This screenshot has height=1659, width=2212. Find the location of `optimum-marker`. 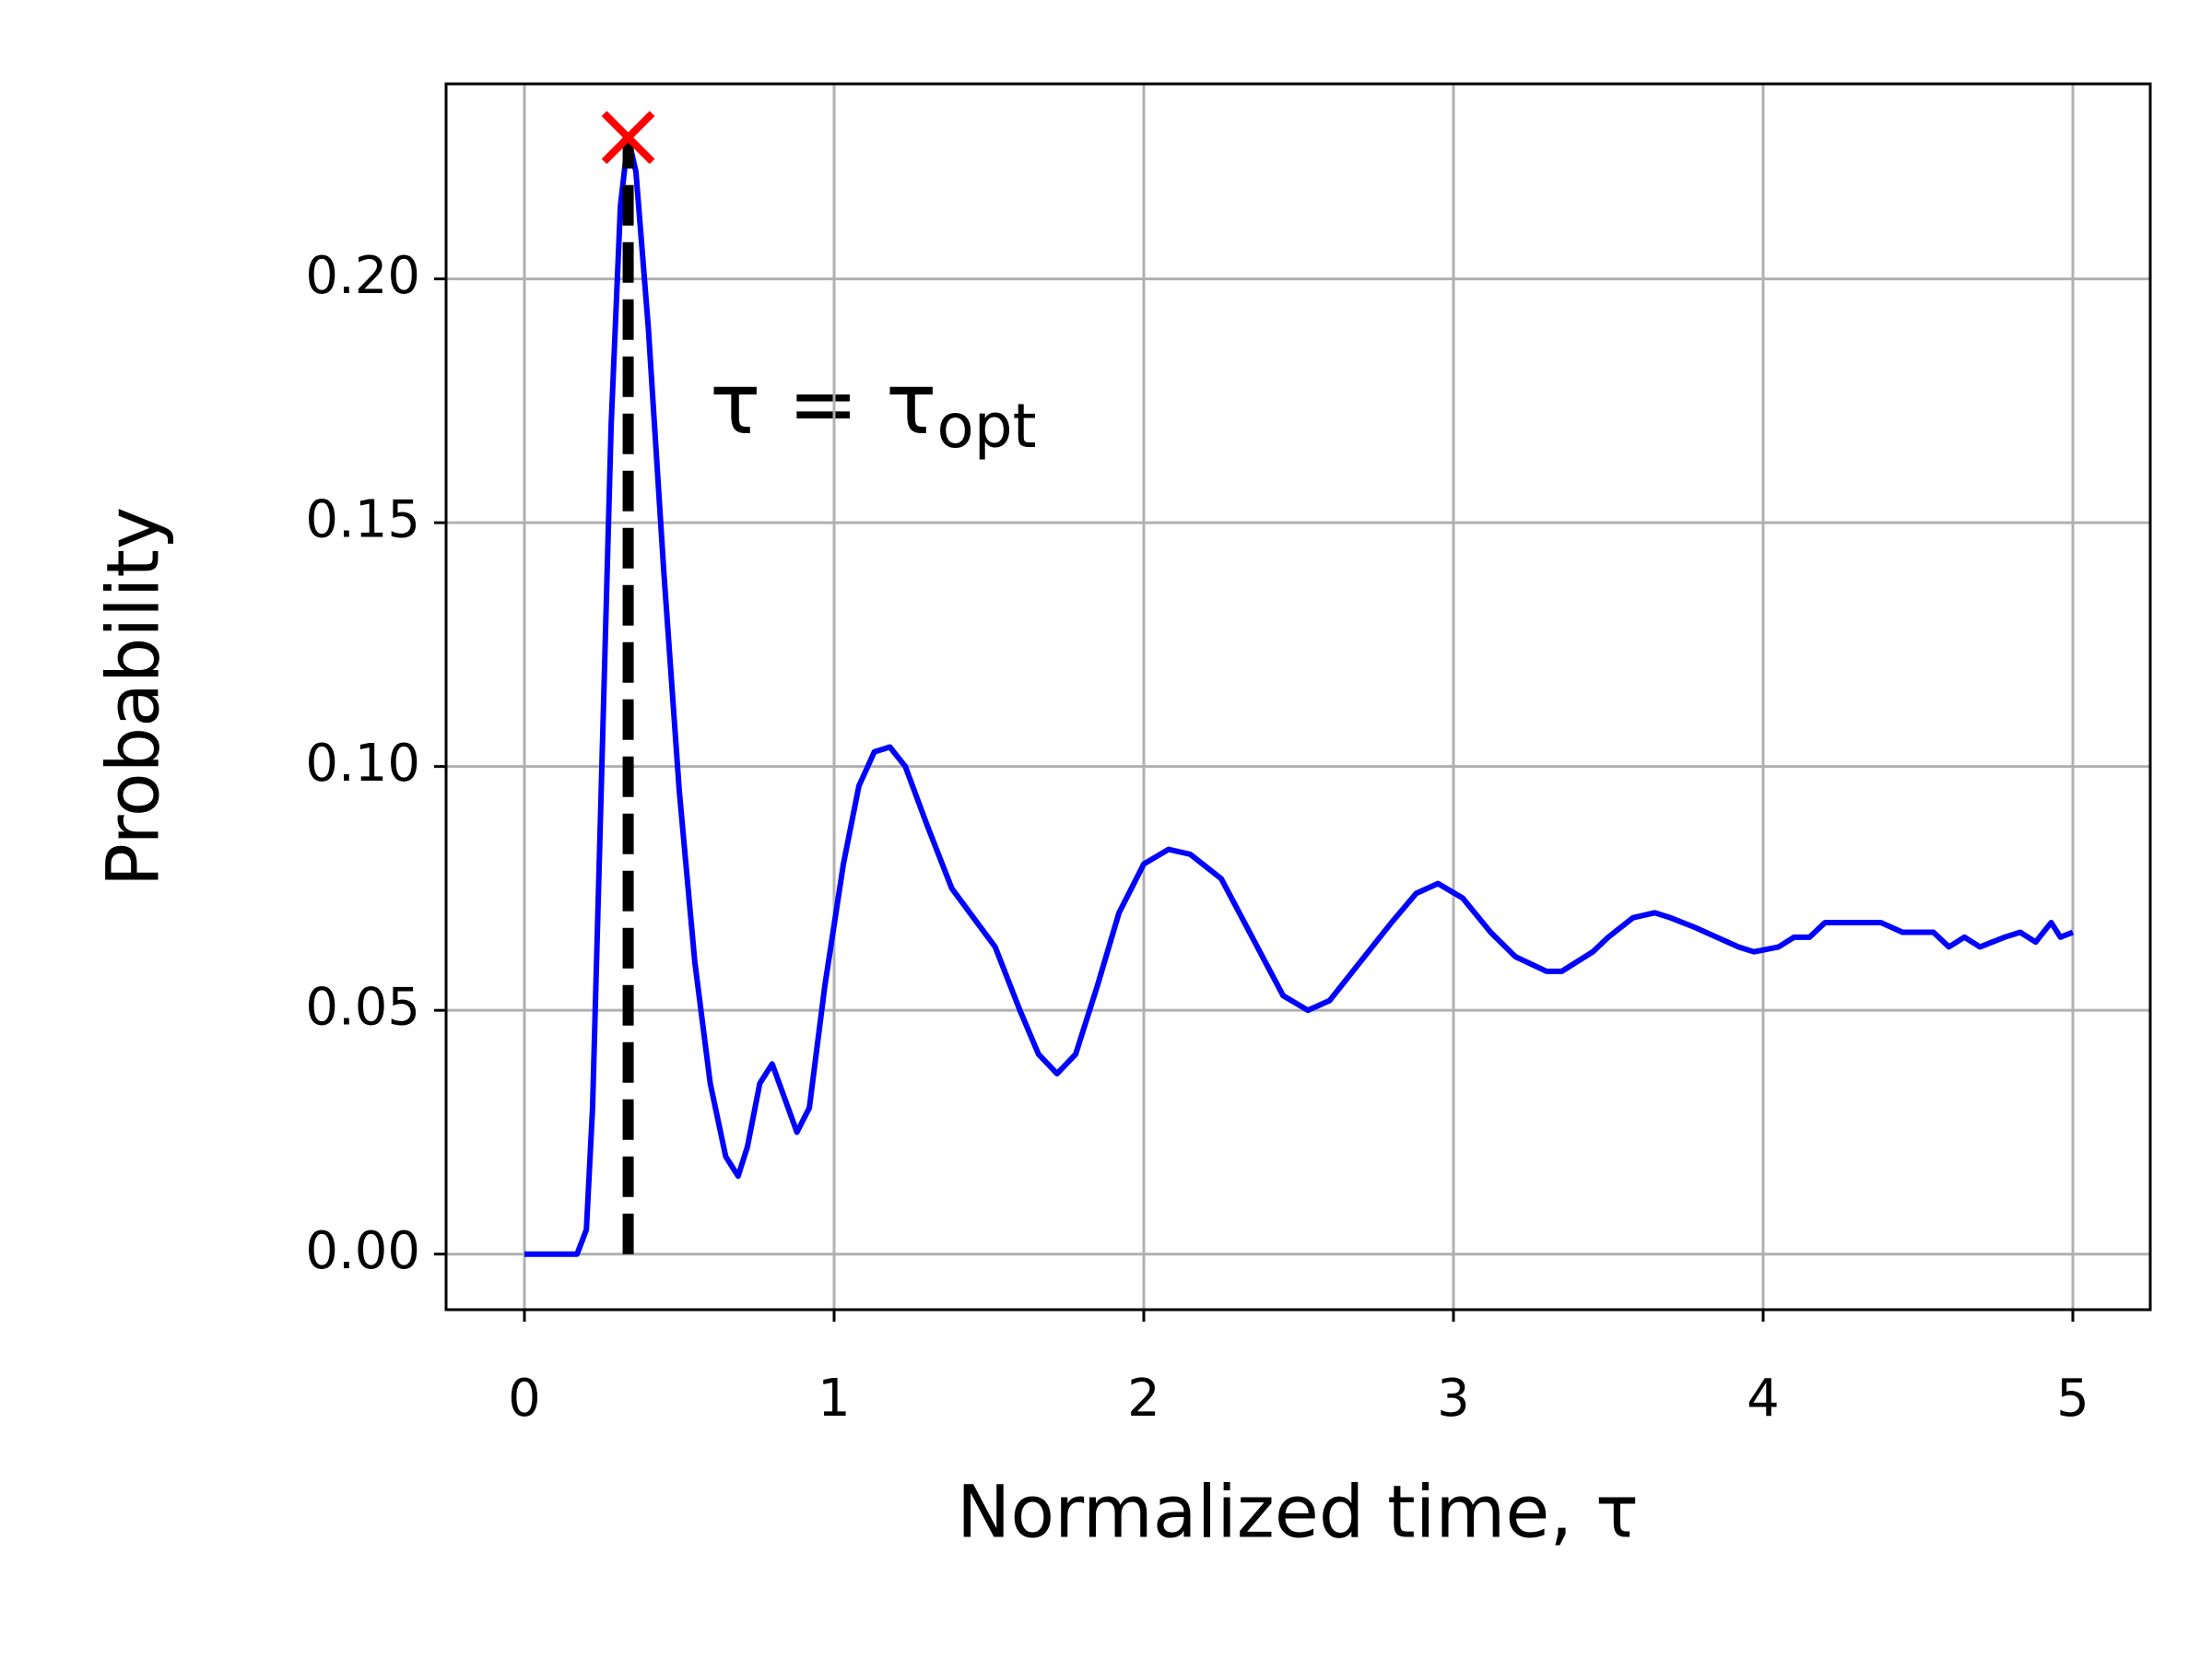

optimum-marker is located at coordinates (628, 138).